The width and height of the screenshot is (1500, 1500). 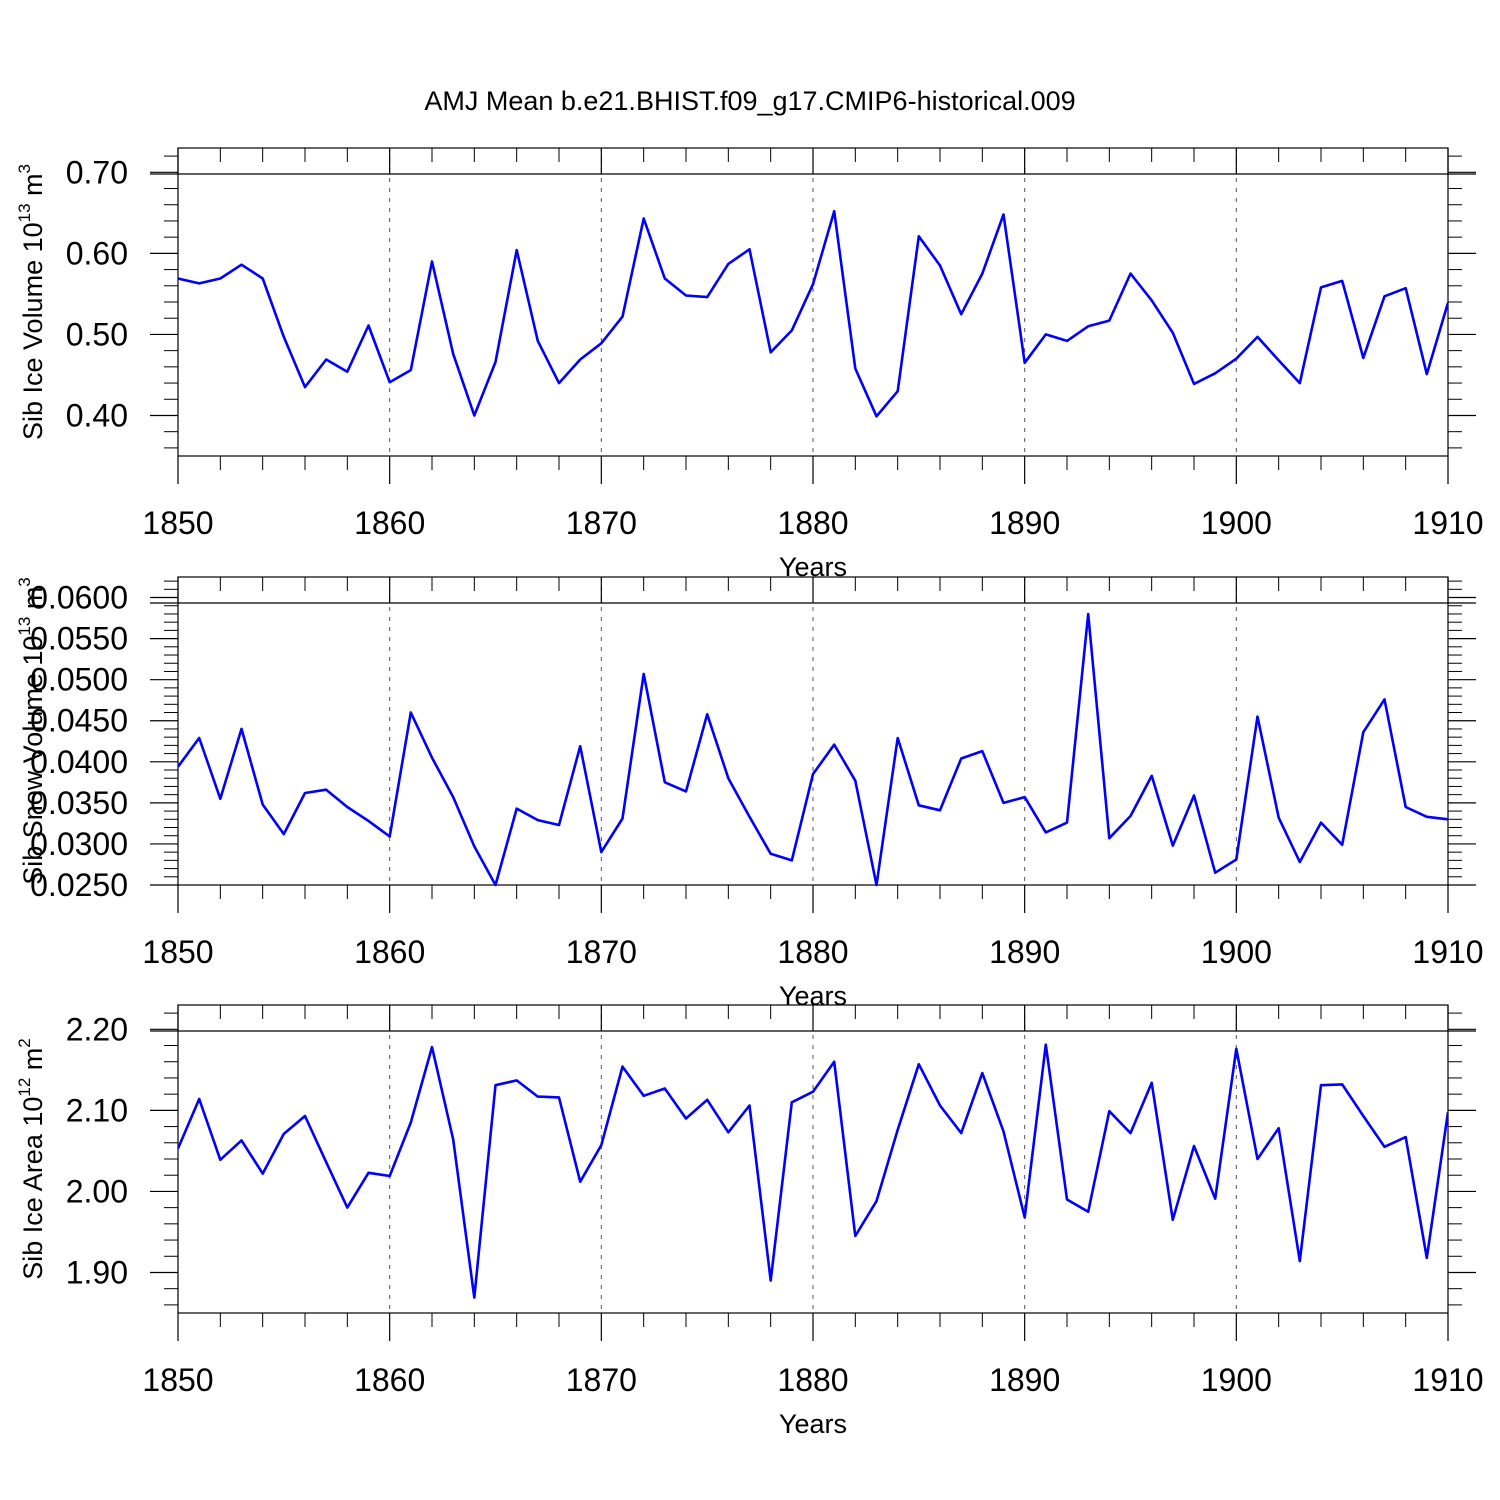 I want to click on y-tick-label: 0.0550, so click(x=79, y=639).